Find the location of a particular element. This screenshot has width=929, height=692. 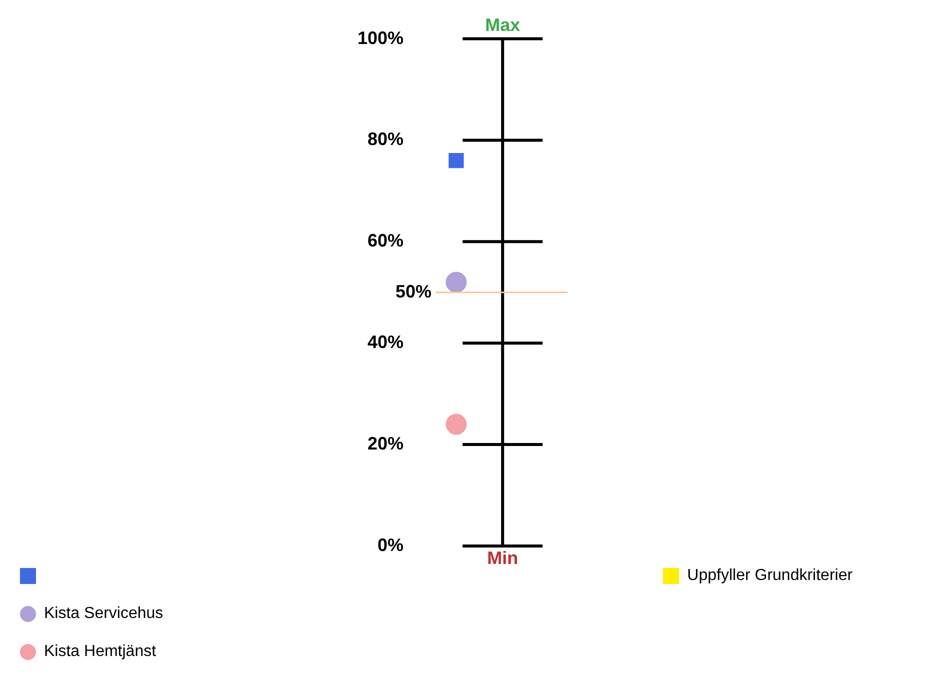

y-tick-label: 0% is located at coordinates (390, 544).